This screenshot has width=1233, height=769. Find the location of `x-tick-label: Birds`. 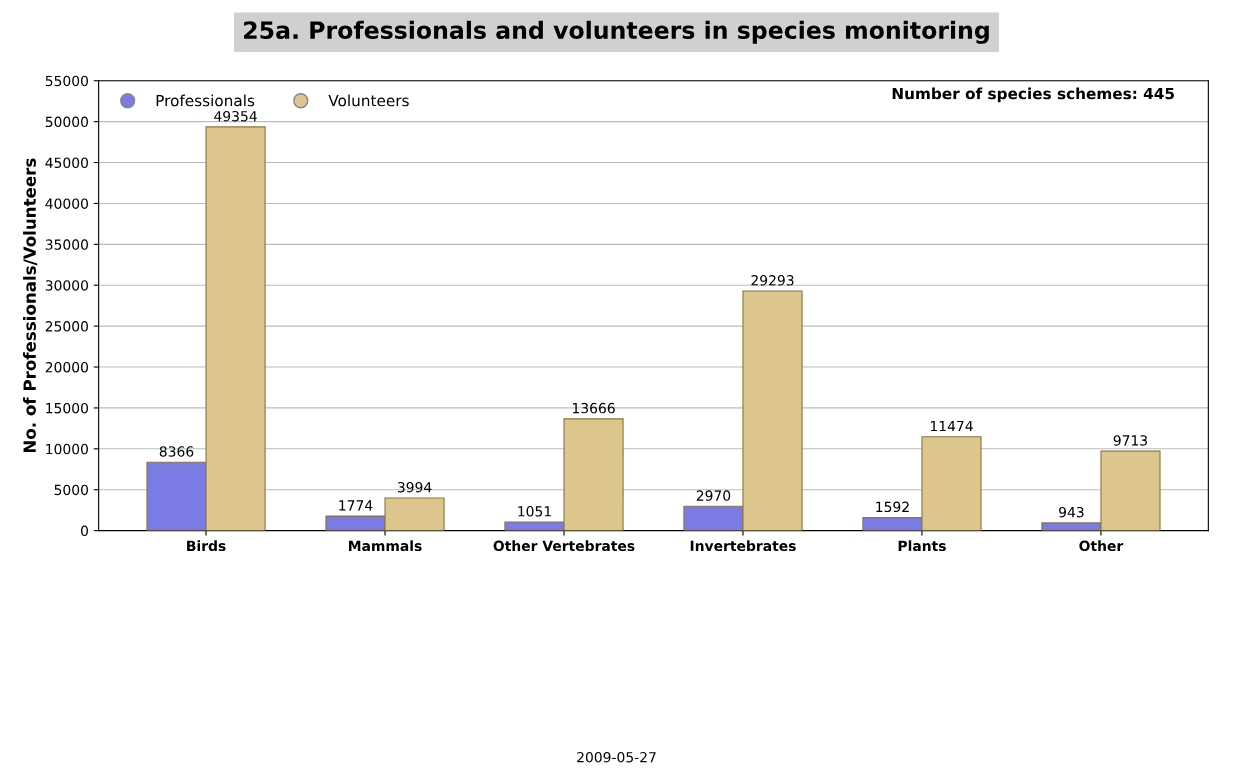

x-tick-label: Birds is located at coordinates (206, 546).